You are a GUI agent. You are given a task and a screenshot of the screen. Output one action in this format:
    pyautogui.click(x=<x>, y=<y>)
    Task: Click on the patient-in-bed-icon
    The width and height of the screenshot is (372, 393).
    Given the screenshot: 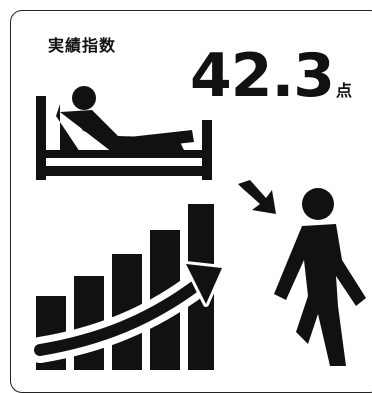 What is the action you would take?
    pyautogui.click(x=124, y=133)
    